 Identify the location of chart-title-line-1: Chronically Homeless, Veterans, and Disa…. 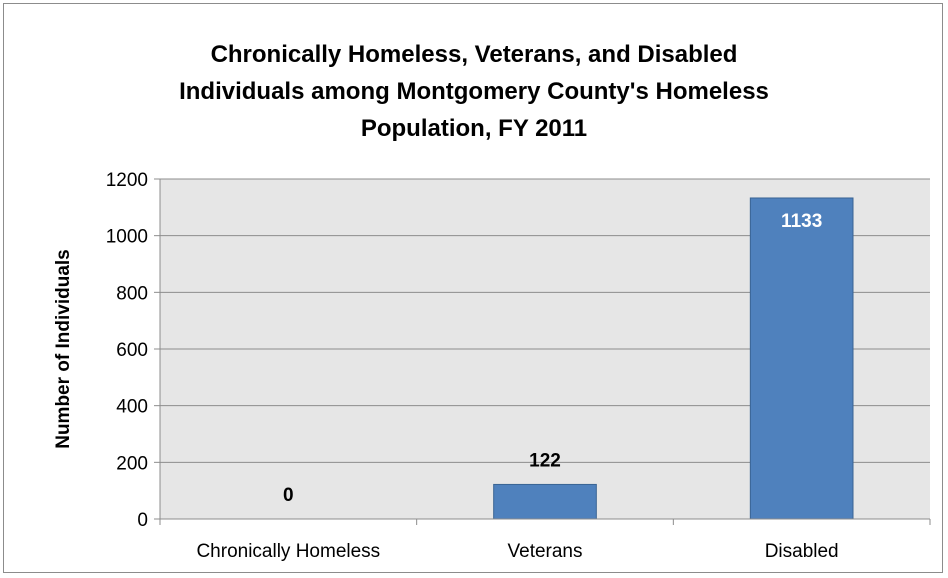
(474, 54).